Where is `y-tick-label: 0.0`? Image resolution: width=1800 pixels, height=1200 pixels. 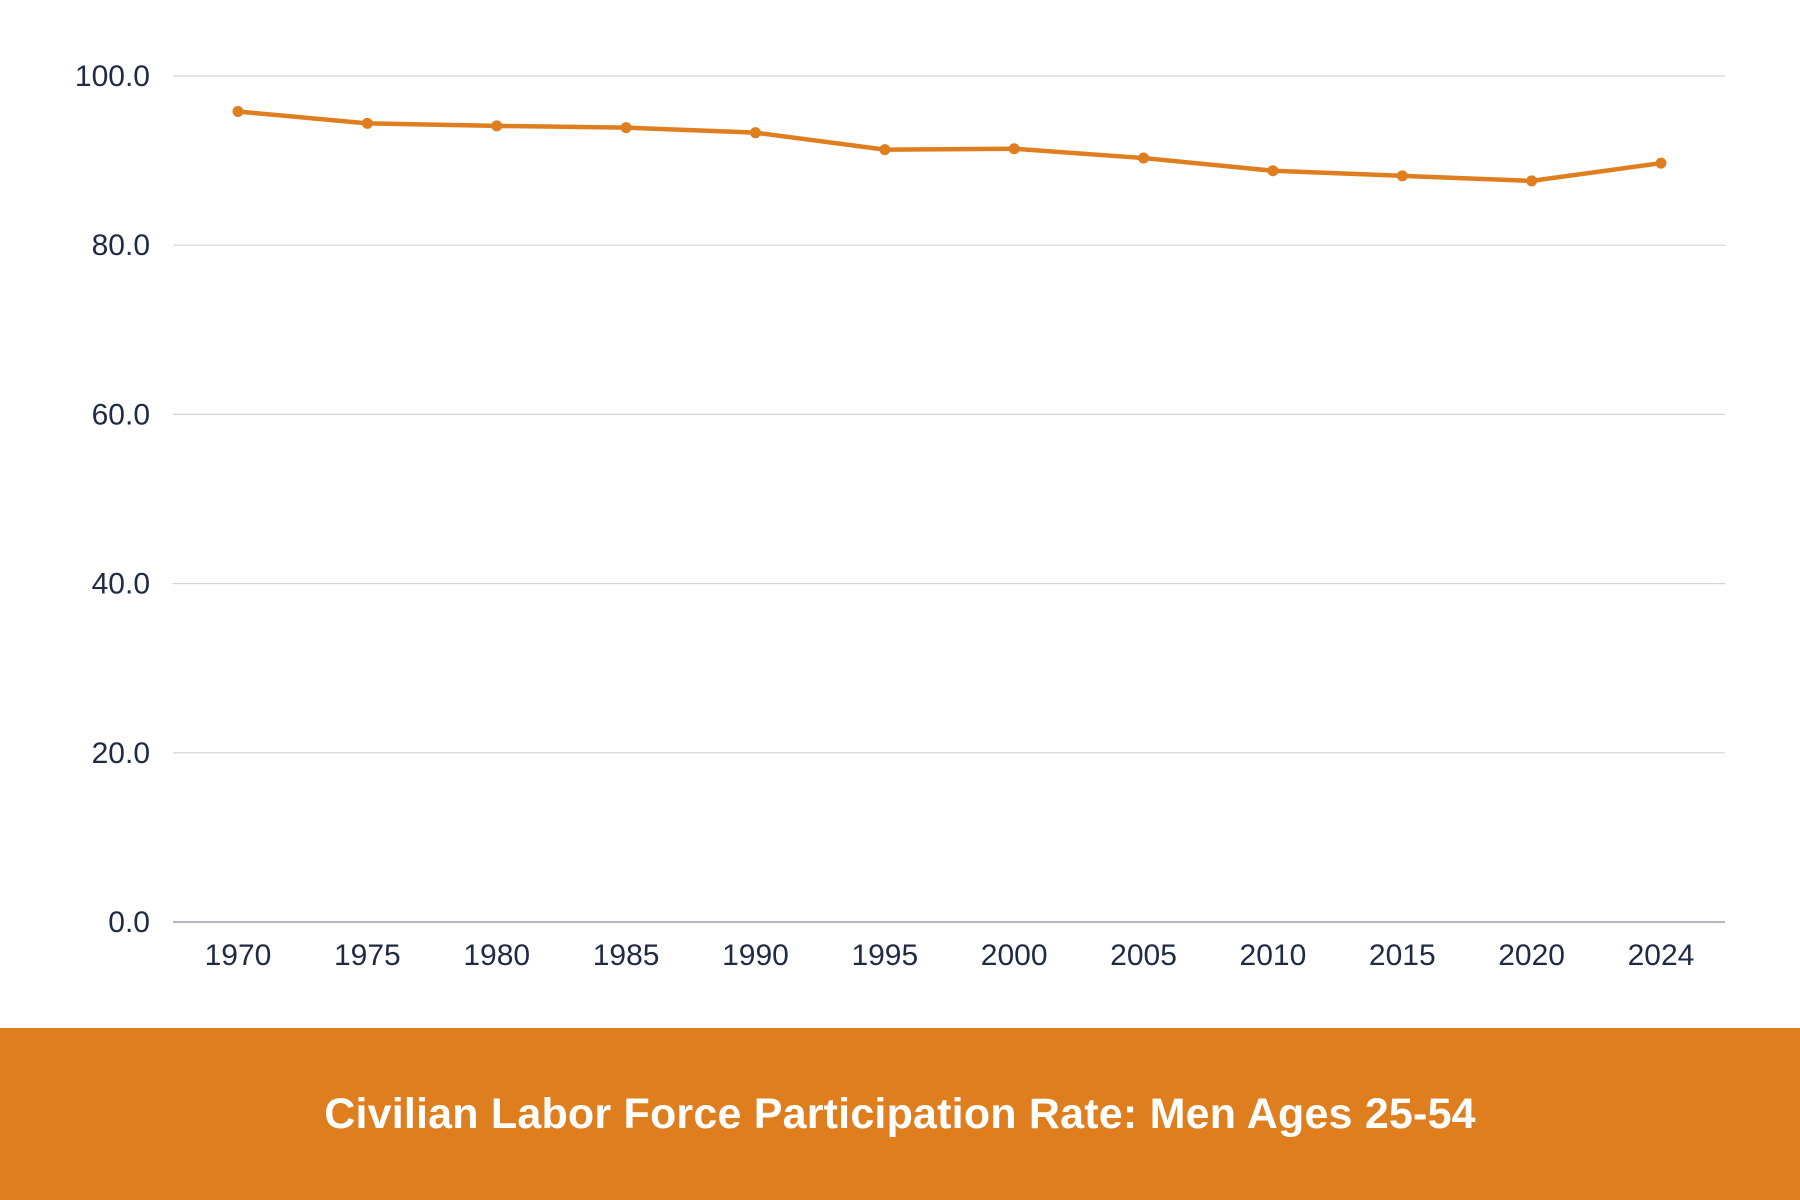 y-tick-label: 0.0 is located at coordinates (129, 922).